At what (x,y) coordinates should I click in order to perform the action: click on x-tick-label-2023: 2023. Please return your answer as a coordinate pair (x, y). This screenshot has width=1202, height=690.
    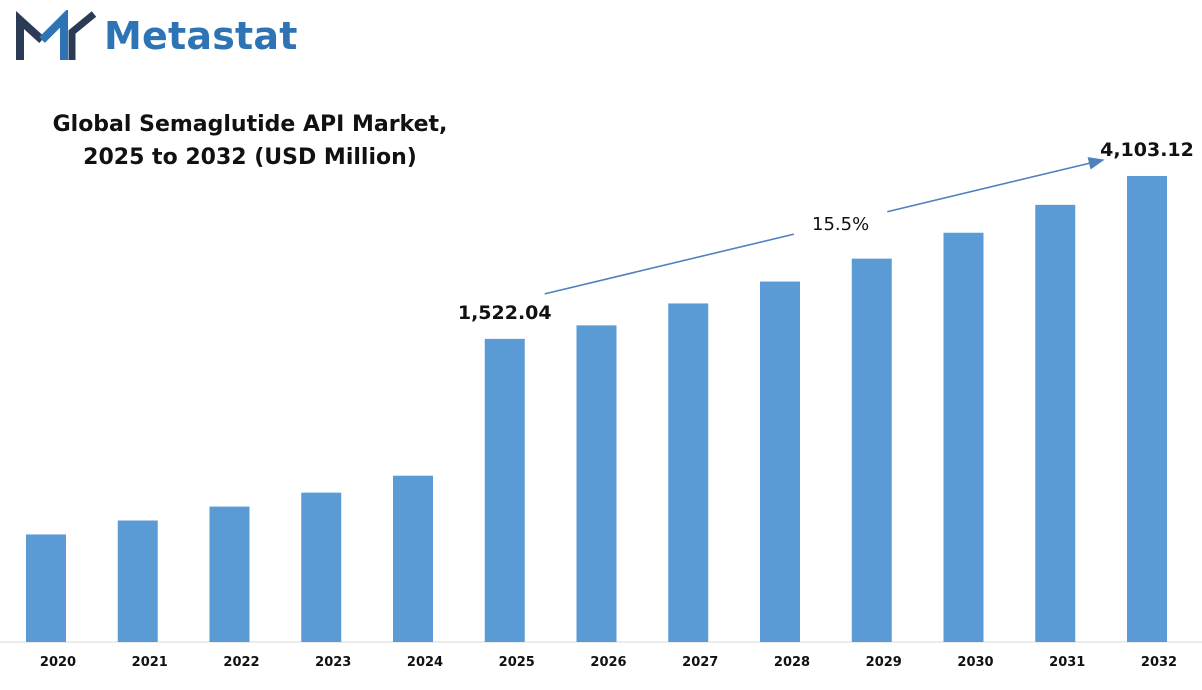
    Looking at the image, I should click on (333, 662).